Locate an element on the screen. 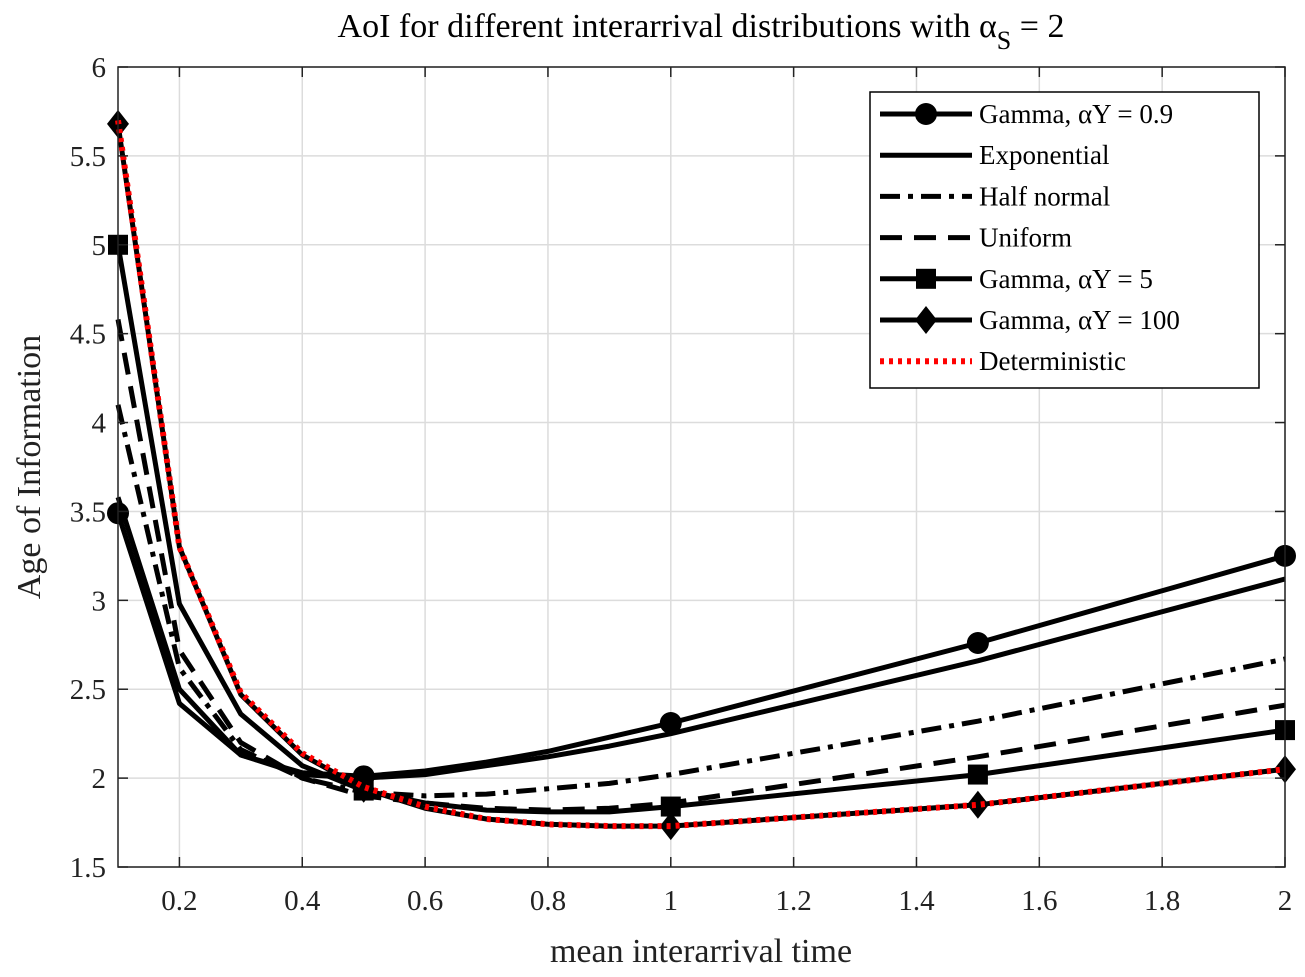 Image resolution: width=1305 pixels, height=977 pixels. legend-entry: Gamma, αY = 100 is located at coordinates (1030, 320).